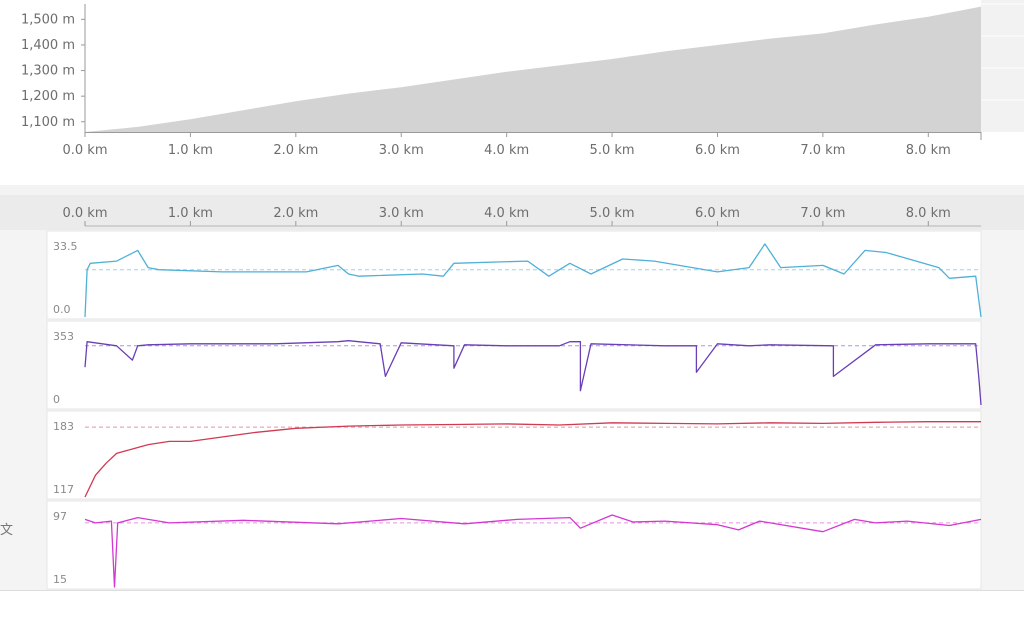  I want to click on elevation-x-tick-label: 4.0 km, so click(506, 150).